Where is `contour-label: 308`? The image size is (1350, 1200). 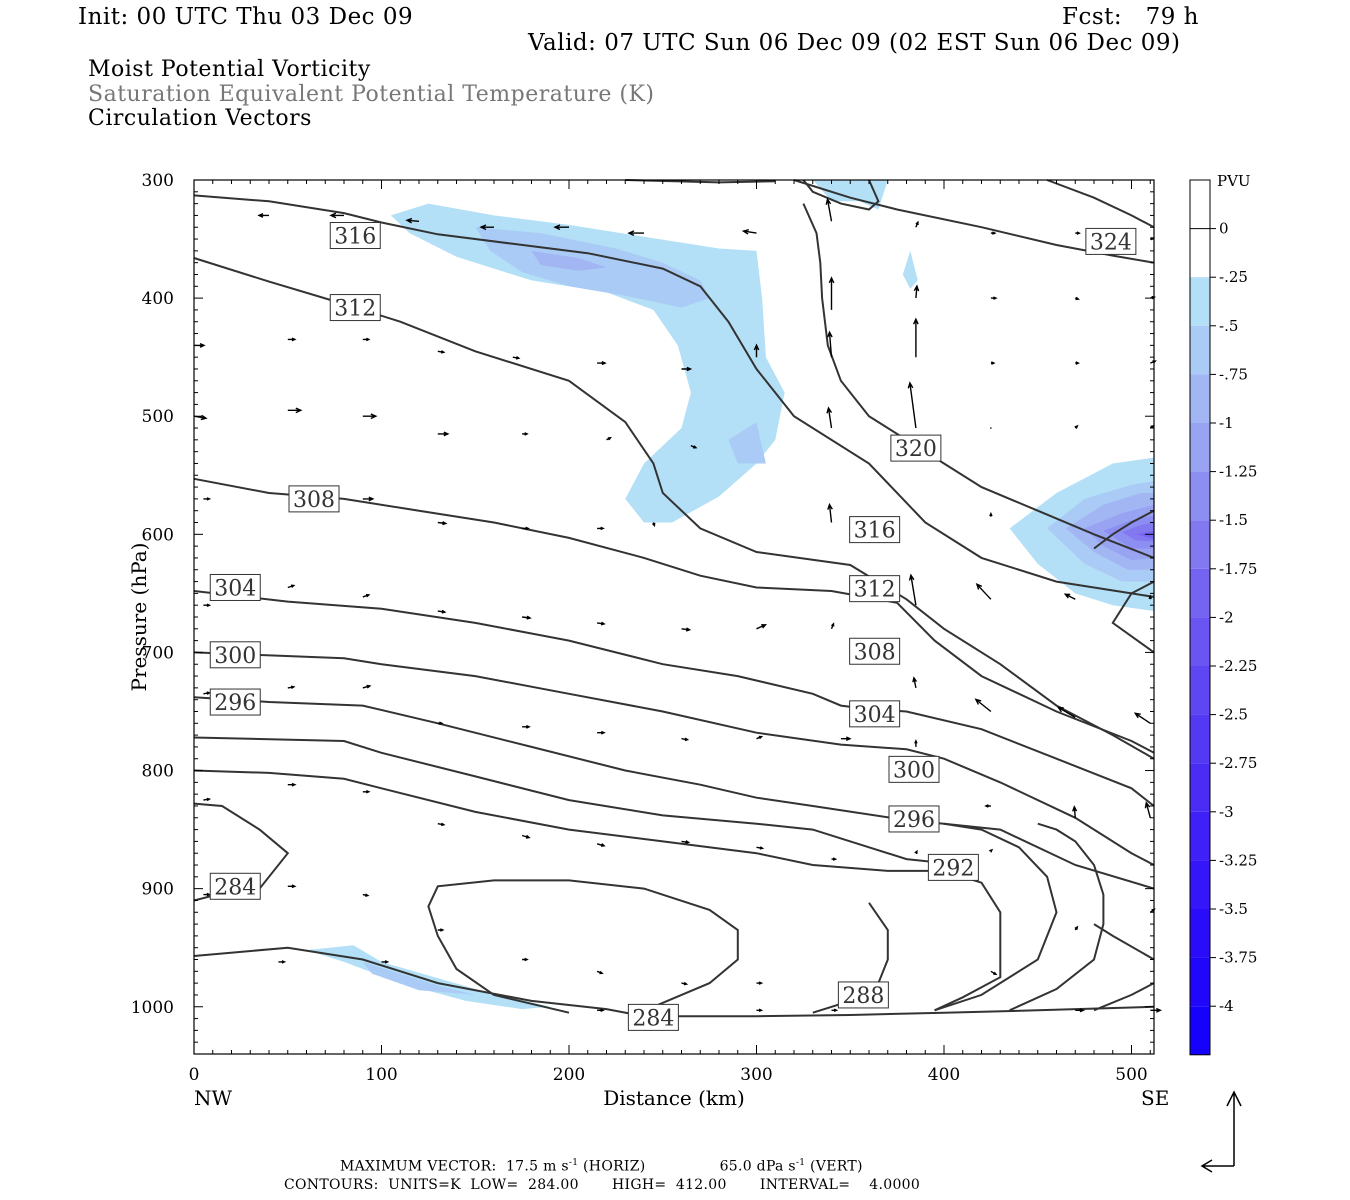 contour-label: 308 is located at coordinates (314, 500).